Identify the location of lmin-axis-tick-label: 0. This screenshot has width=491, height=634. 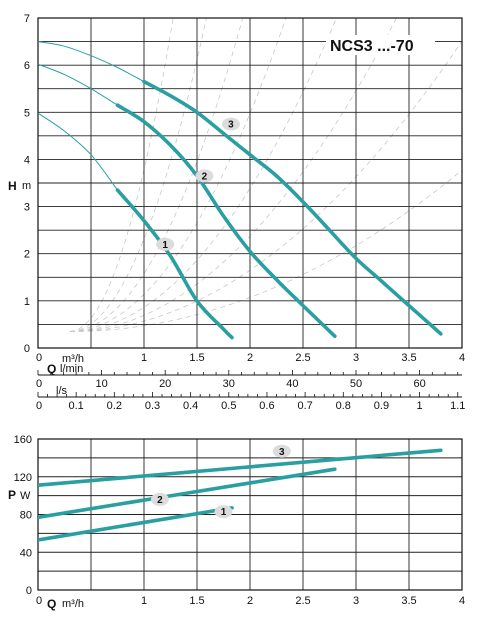
(39, 384).